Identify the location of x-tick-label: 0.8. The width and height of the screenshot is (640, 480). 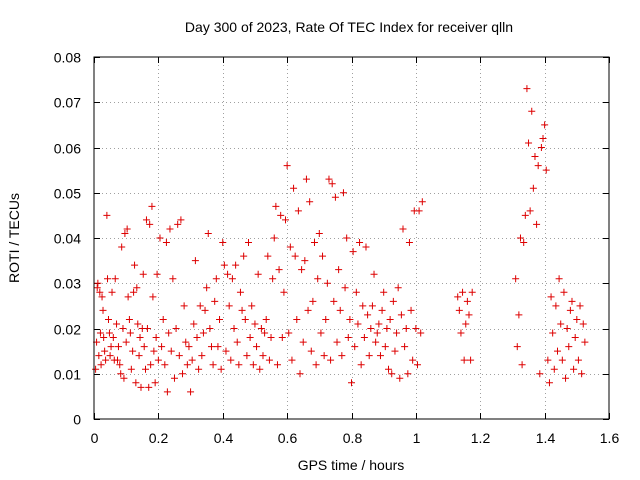
(353, 438).